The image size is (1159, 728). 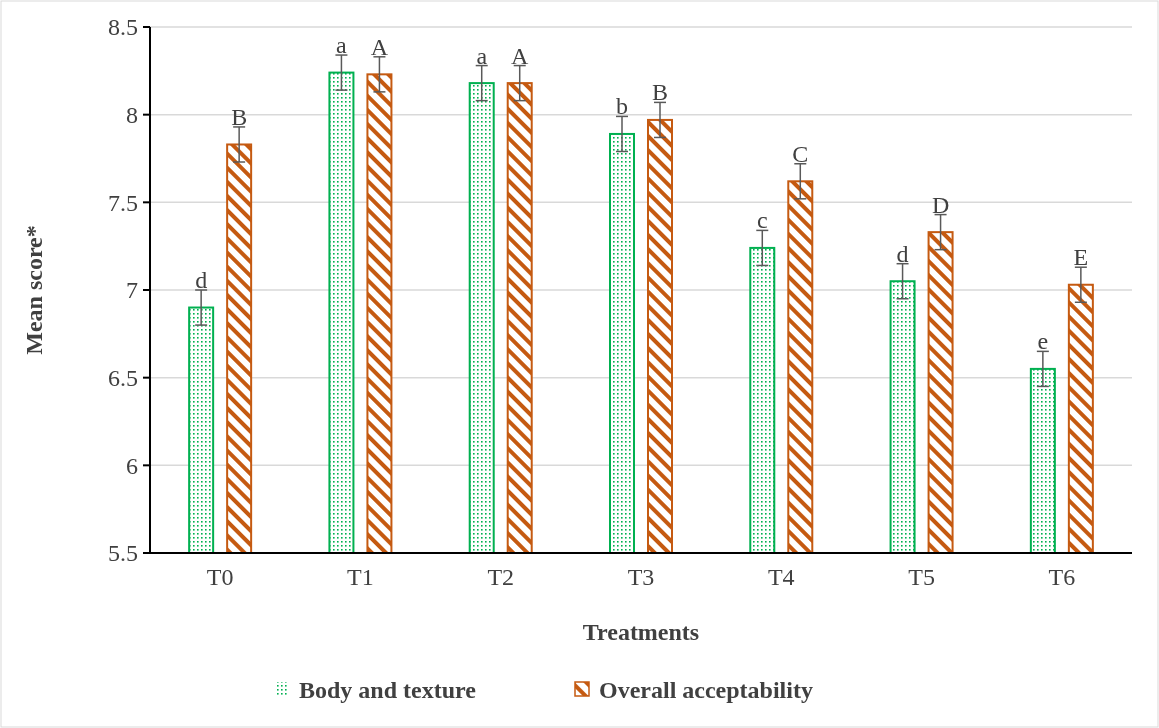 I want to click on legend-label: Body and texture, so click(x=388, y=690).